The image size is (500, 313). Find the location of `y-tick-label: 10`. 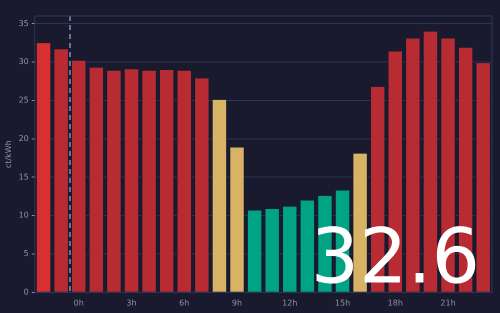

y-tick-label: 10 is located at coordinates (23, 215).